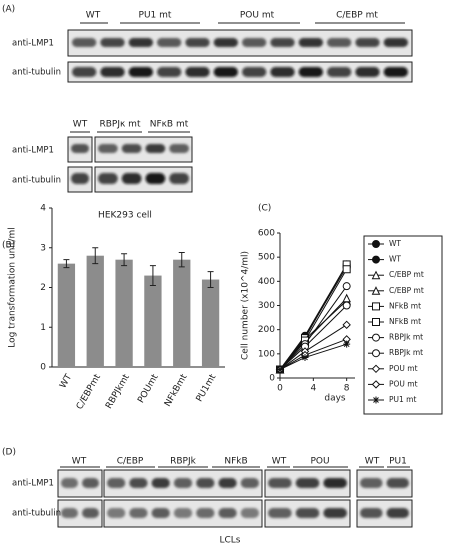 Image resolution: width=474 pixels, height=547 pixels. I want to click on legend-label: PU1 mt, so click(402, 399).